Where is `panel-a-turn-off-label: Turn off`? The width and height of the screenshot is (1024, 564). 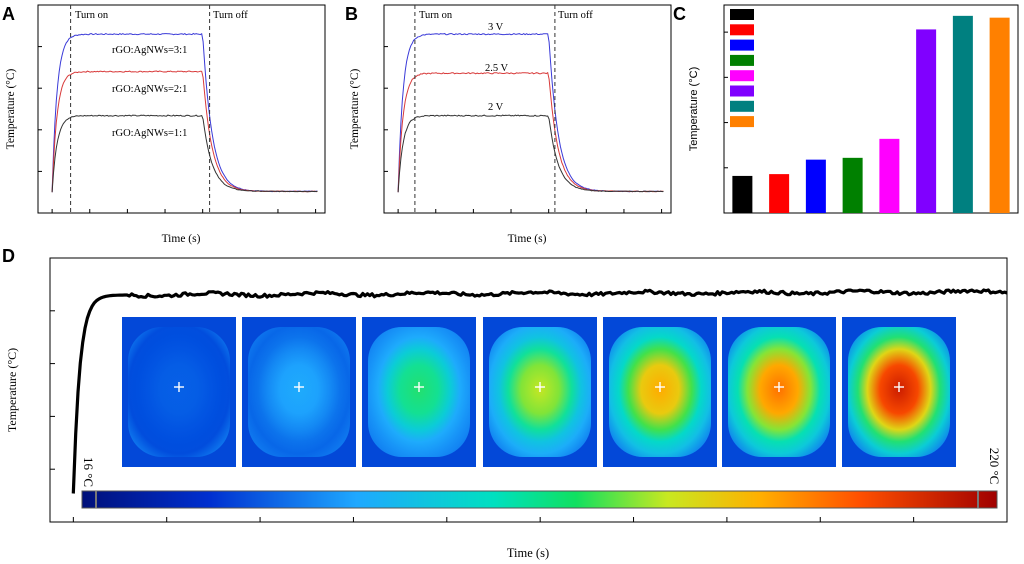
panel-a-turn-off-label: Turn off is located at coordinates (230, 15).